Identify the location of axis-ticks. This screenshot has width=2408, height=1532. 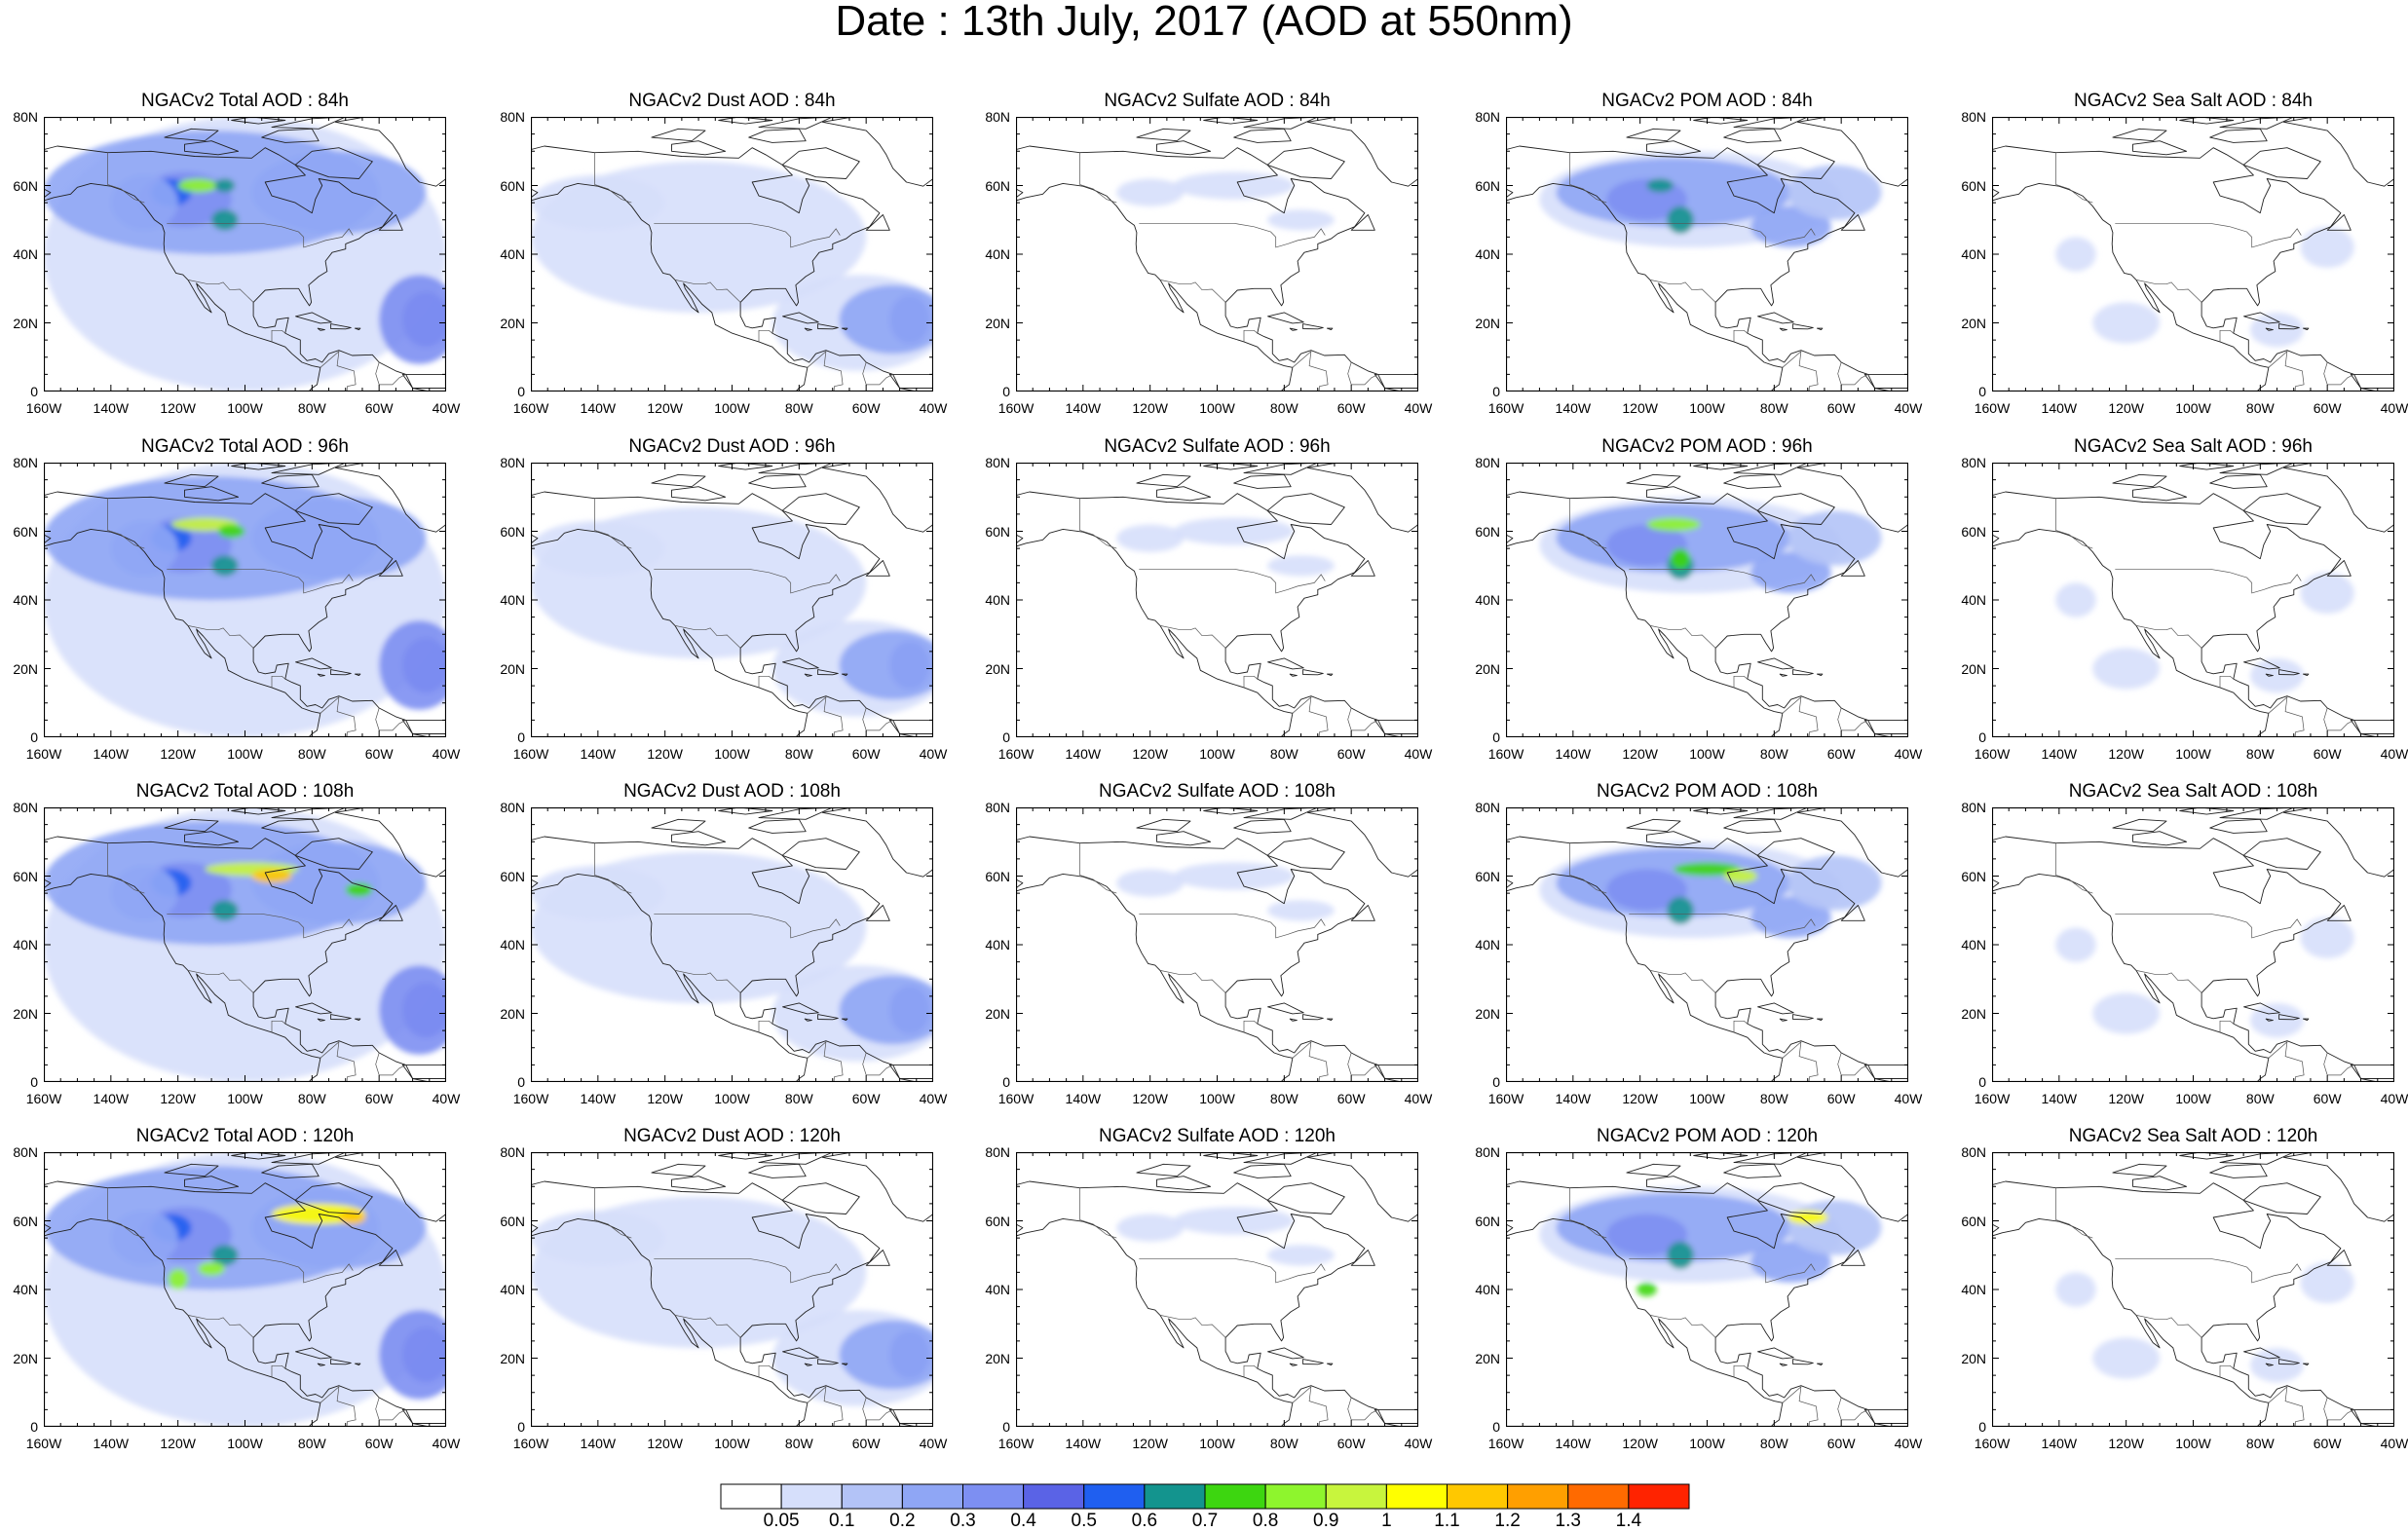
(732, 254).